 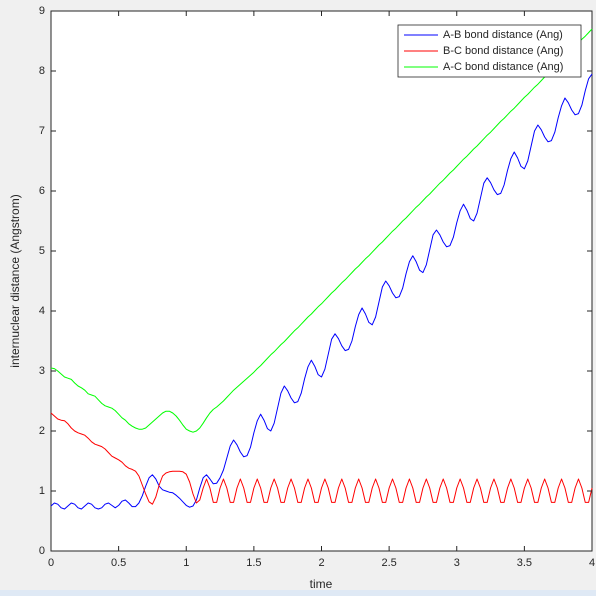 What do you see at coordinates (42, 371) in the screenshot?
I see `y-tick-label: 3` at bounding box center [42, 371].